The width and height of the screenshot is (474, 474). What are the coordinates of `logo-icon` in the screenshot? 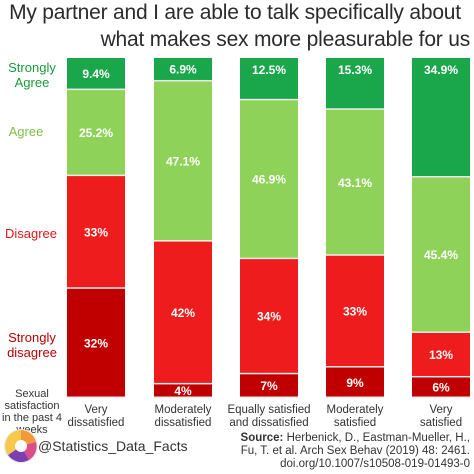 It's located at (21, 446).